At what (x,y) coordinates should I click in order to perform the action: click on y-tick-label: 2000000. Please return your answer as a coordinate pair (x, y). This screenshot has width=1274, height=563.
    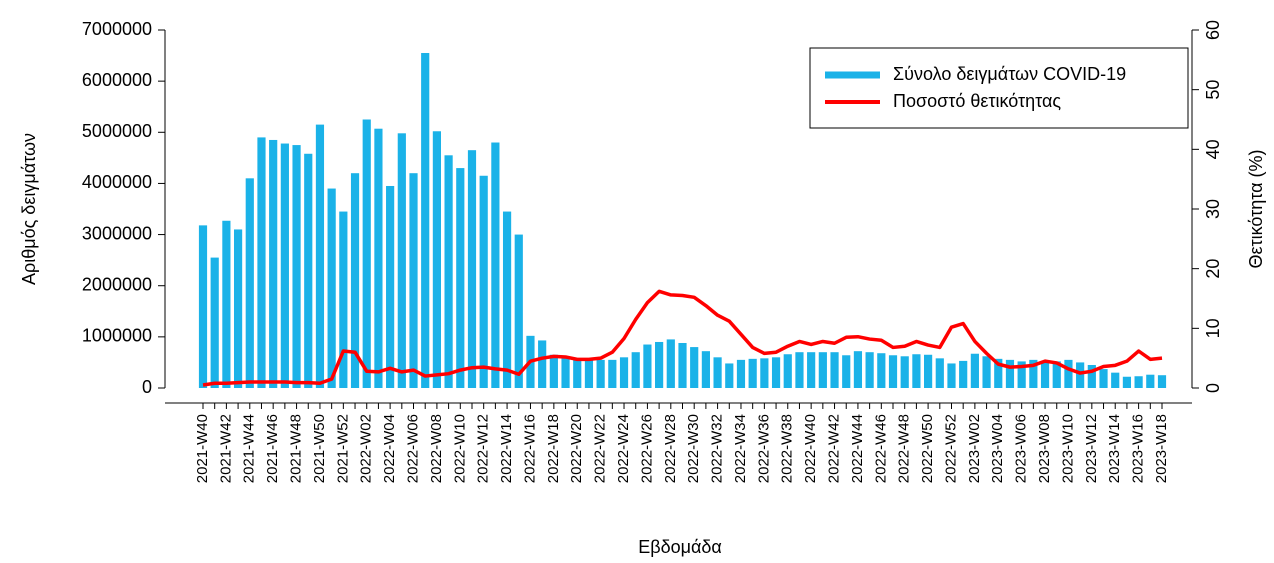
    Looking at the image, I should click on (117, 284).